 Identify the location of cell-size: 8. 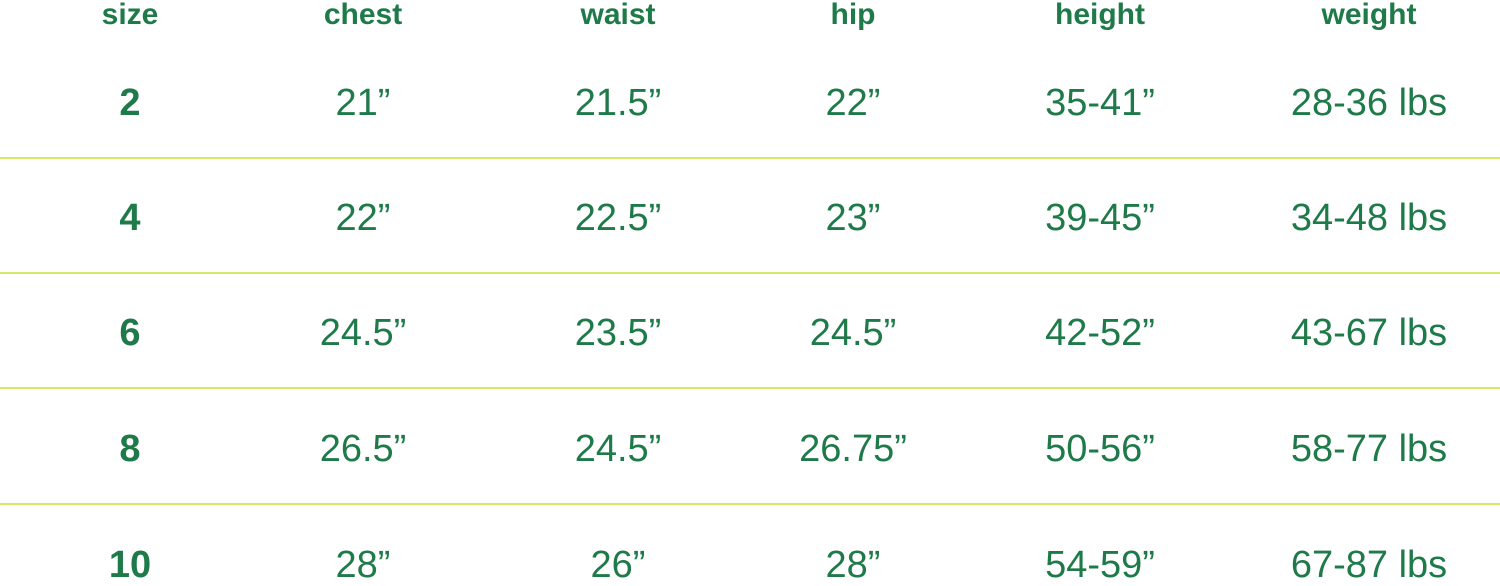
(130, 449).